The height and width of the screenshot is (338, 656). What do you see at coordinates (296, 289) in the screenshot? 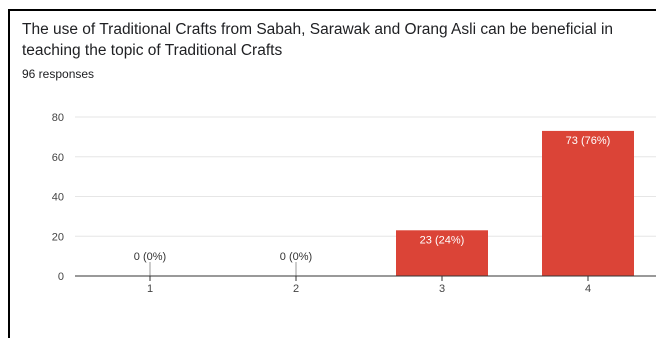
I see `x-tick-label: 2` at bounding box center [296, 289].